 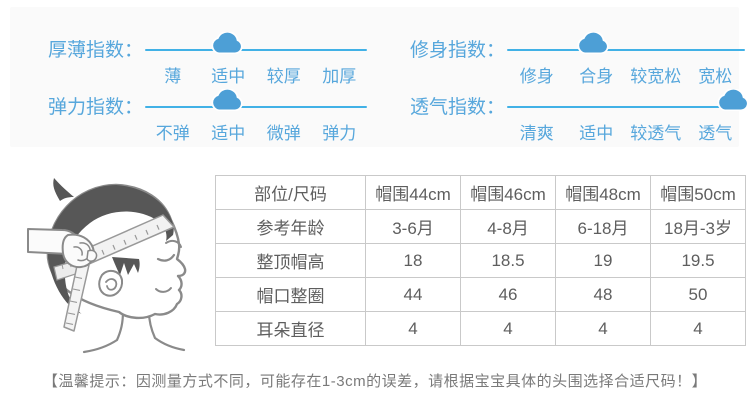 I want to click on scale-option: 透气, so click(x=715, y=133).